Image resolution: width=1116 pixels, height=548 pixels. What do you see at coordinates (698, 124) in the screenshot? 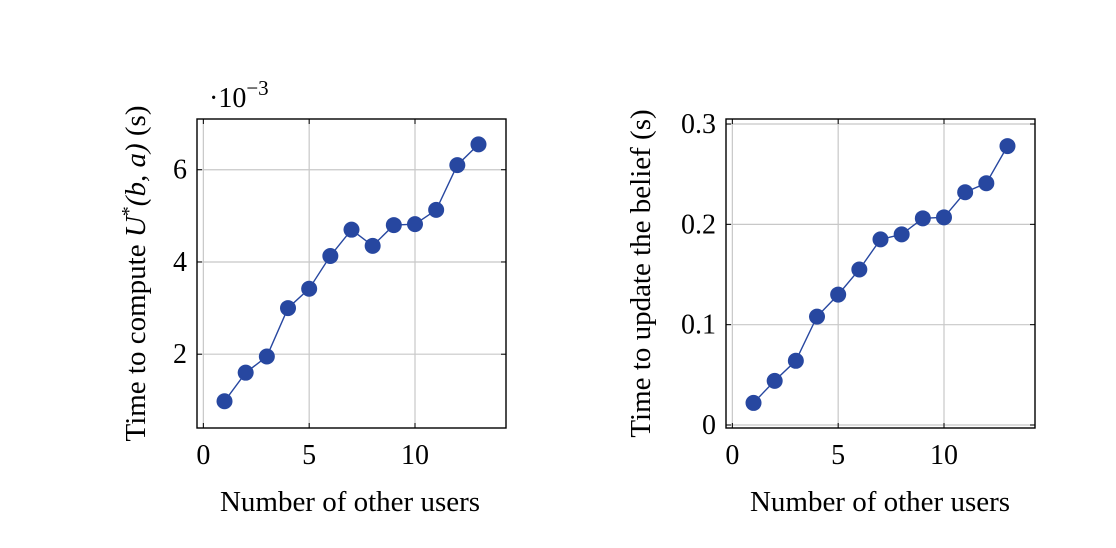
I see `y-tick-label: 0.3` at bounding box center [698, 124].